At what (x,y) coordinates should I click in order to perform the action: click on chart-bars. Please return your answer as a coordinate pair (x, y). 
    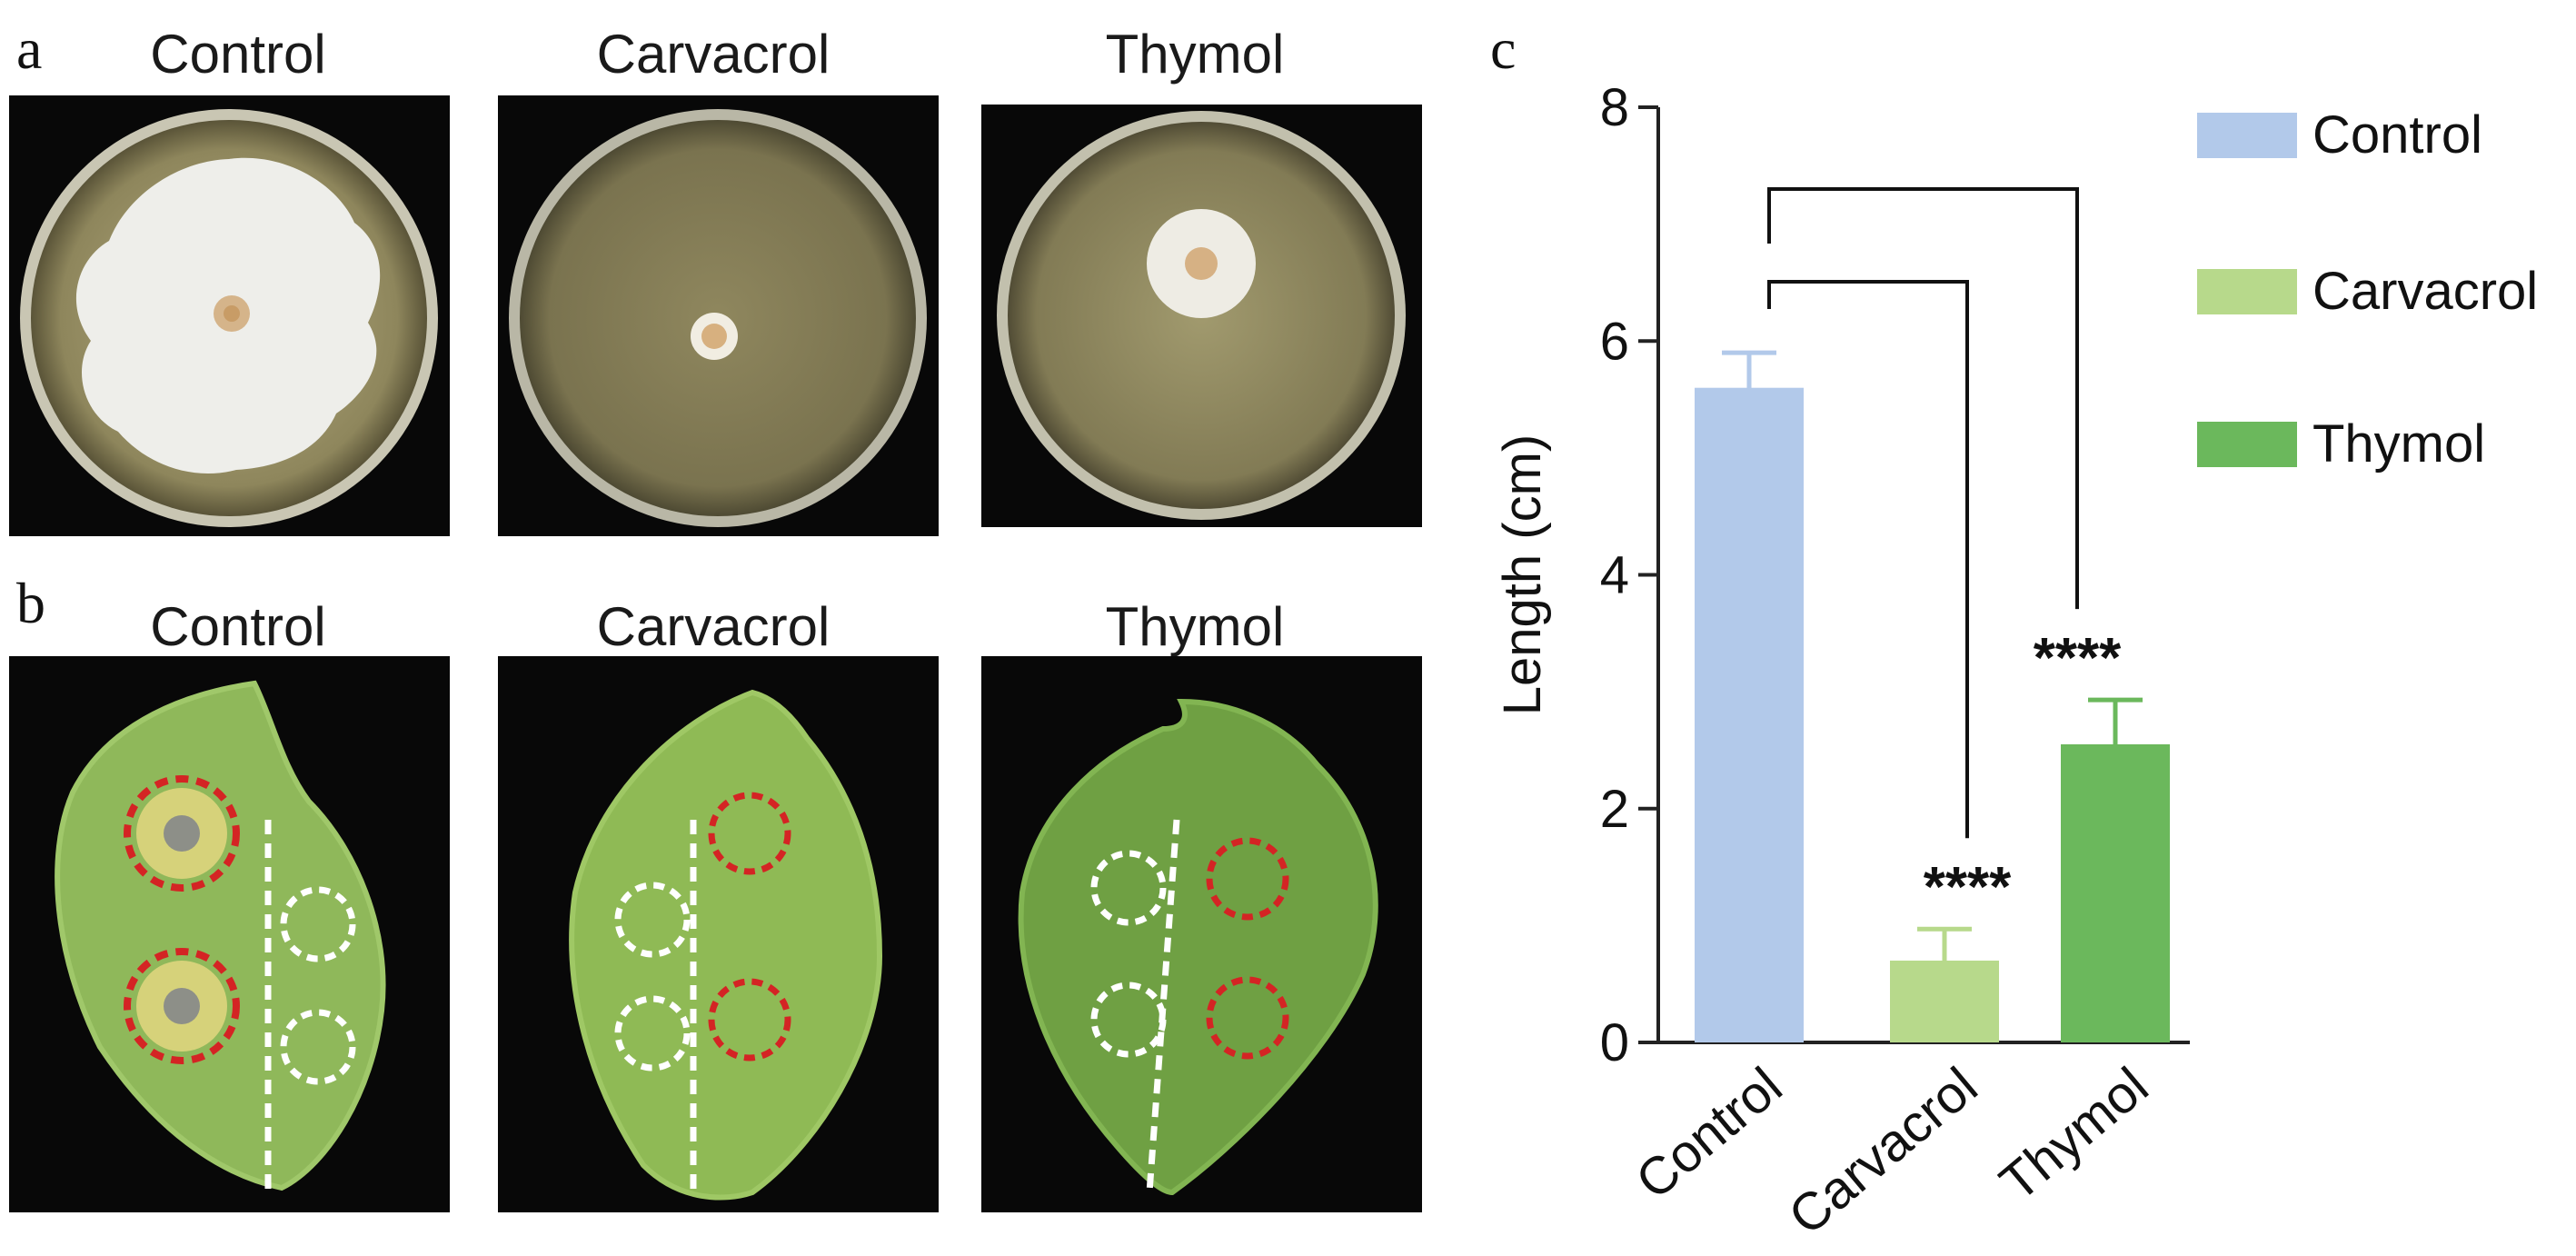
    Looking at the image, I should click on (1932, 696).